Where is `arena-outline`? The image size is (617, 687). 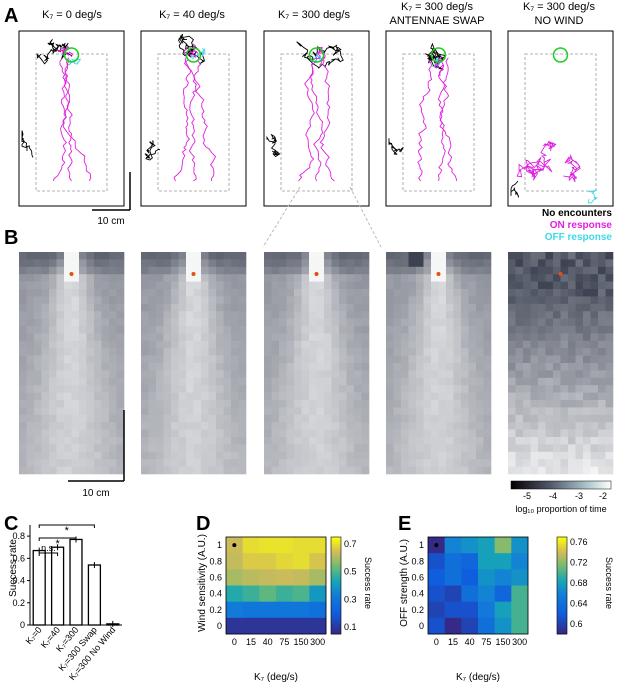
arena-outline is located at coordinates (71, 122).